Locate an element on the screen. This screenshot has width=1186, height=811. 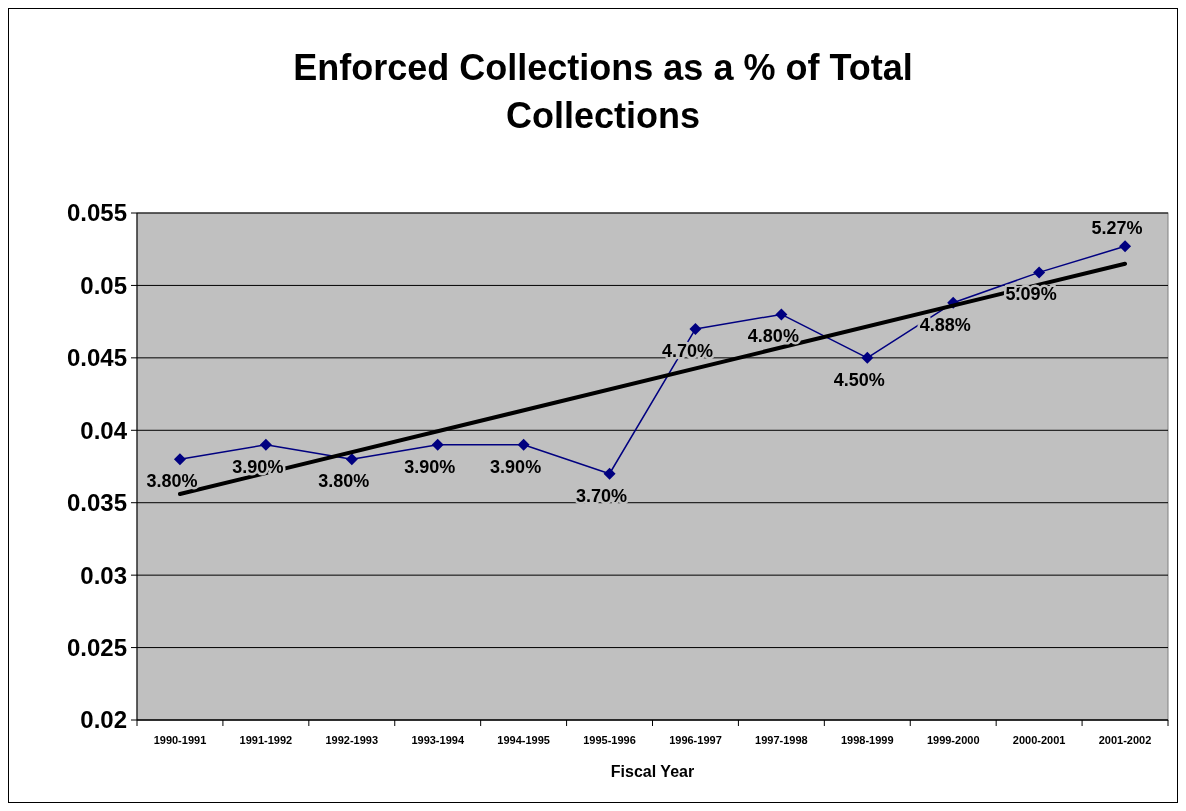
x-axis-title: Fiscal Year is located at coordinates (652, 771).